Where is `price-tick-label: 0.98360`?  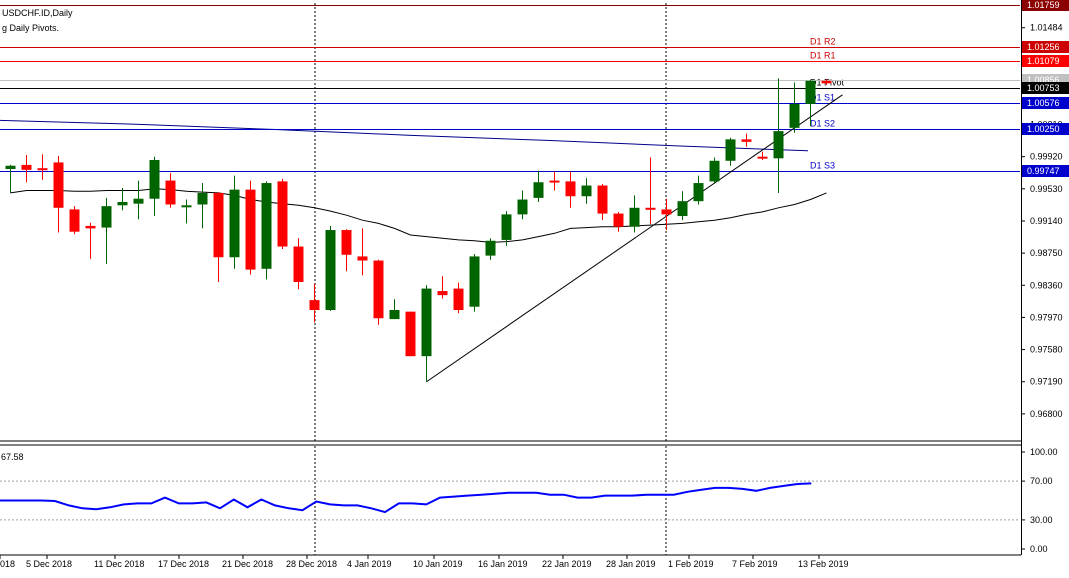 price-tick-label: 0.98360 is located at coordinates (1046, 285).